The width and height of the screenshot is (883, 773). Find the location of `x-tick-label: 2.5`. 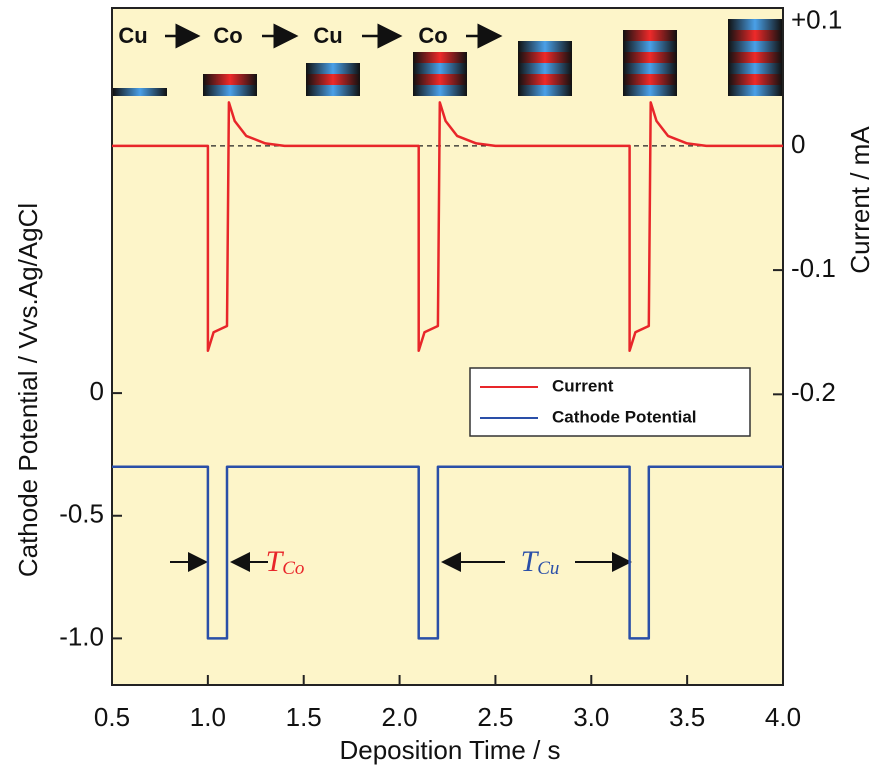

x-tick-label: 2.5 is located at coordinates (495, 717).